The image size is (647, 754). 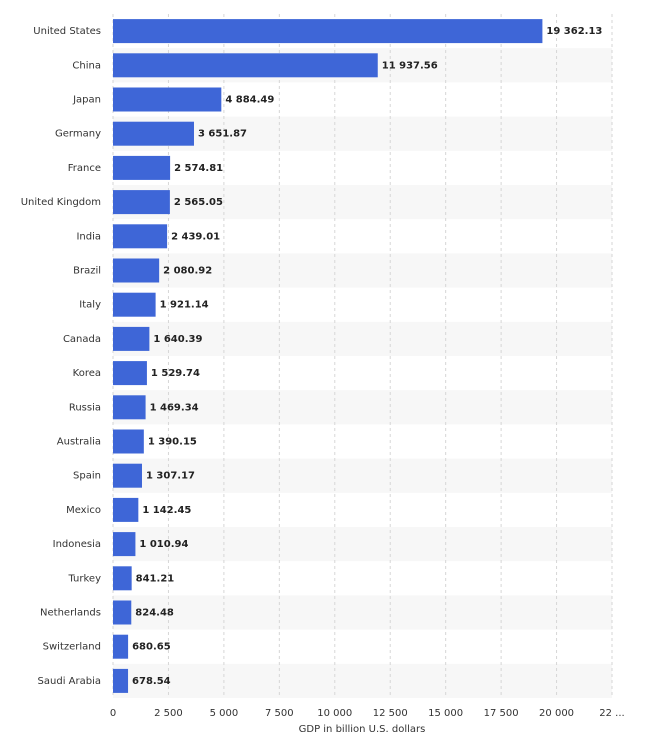 I want to click on y-tick-label: United States, so click(x=67, y=31).